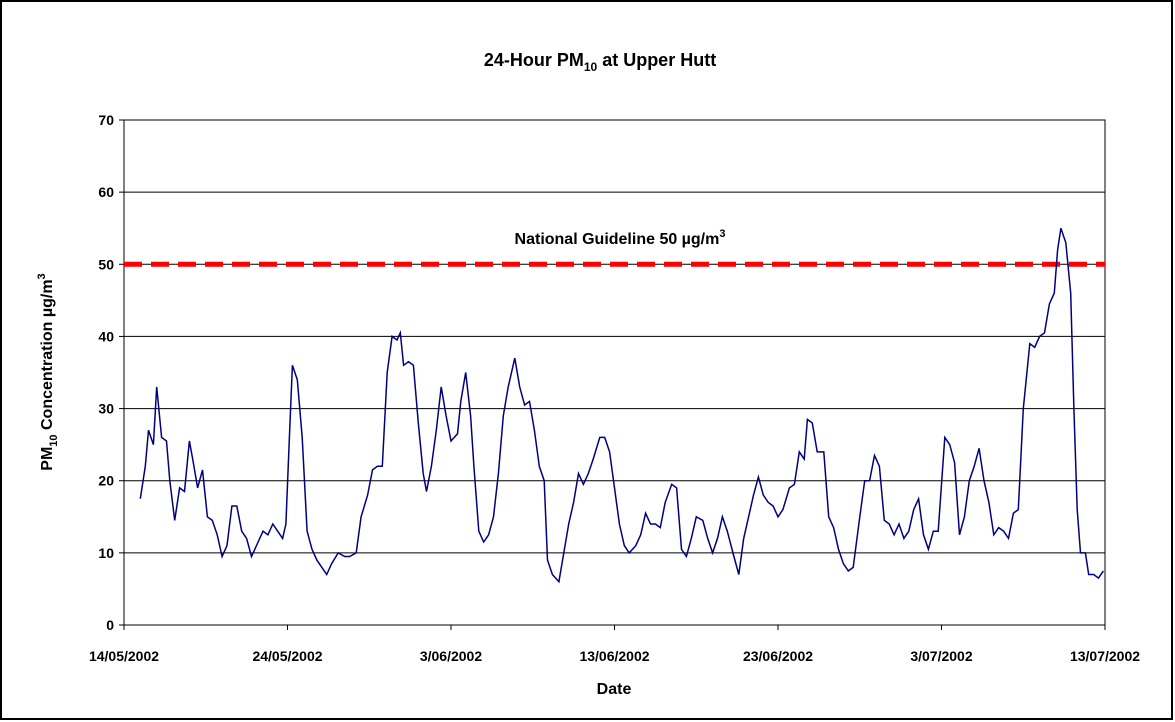 Image resolution: width=1175 pixels, height=722 pixels. I want to click on guideline-label: National Guideline 50 µg/m3, so click(620, 238).